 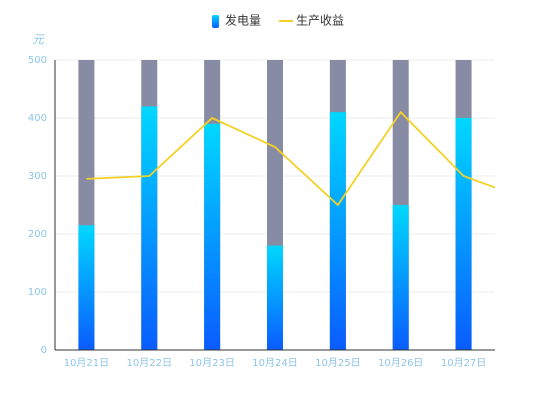 What do you see at coordinates (243, 20) in the screenshot?
I see `legend-label: 发电量` at bounding box center [243, 20].